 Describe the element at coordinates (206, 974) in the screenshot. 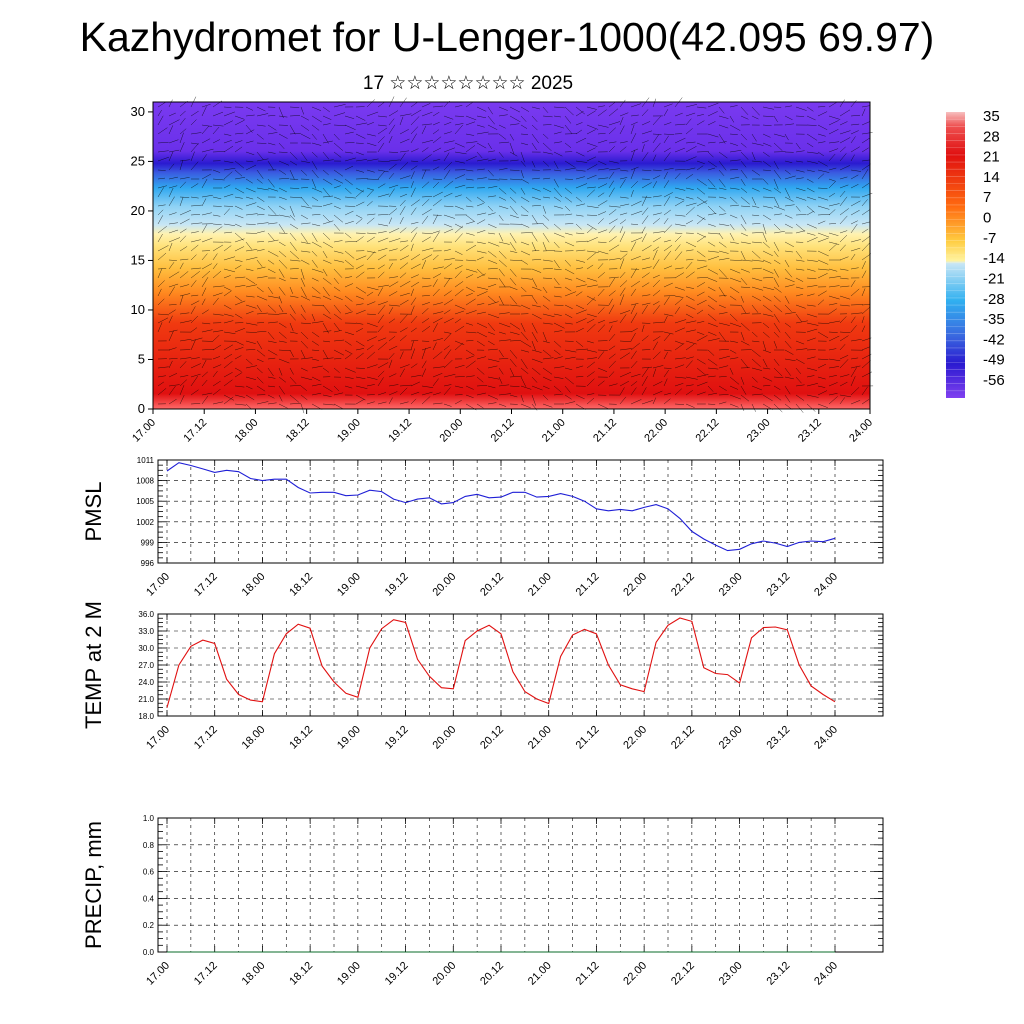

I see `precip-xtick-label: 17.12` at that location.